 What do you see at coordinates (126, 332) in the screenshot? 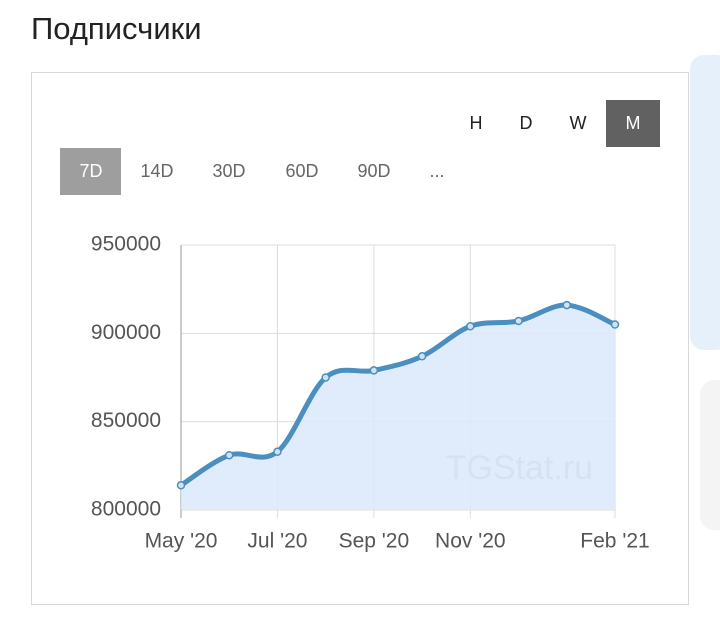
I see `y-tick-label: 900000` at bounding box center [126, 332].